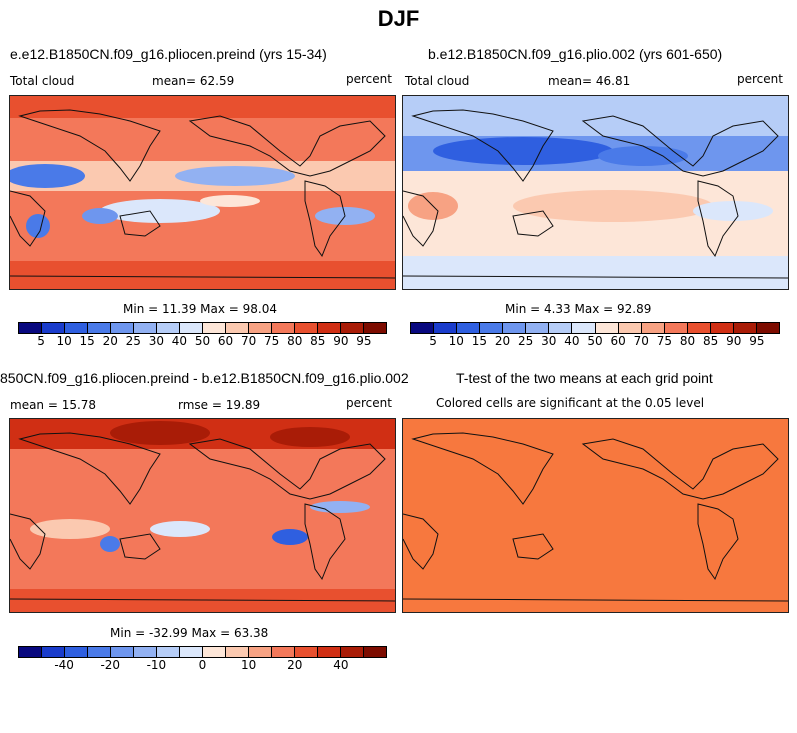  I want to click on panel-1-map-image, so click(202, 192).